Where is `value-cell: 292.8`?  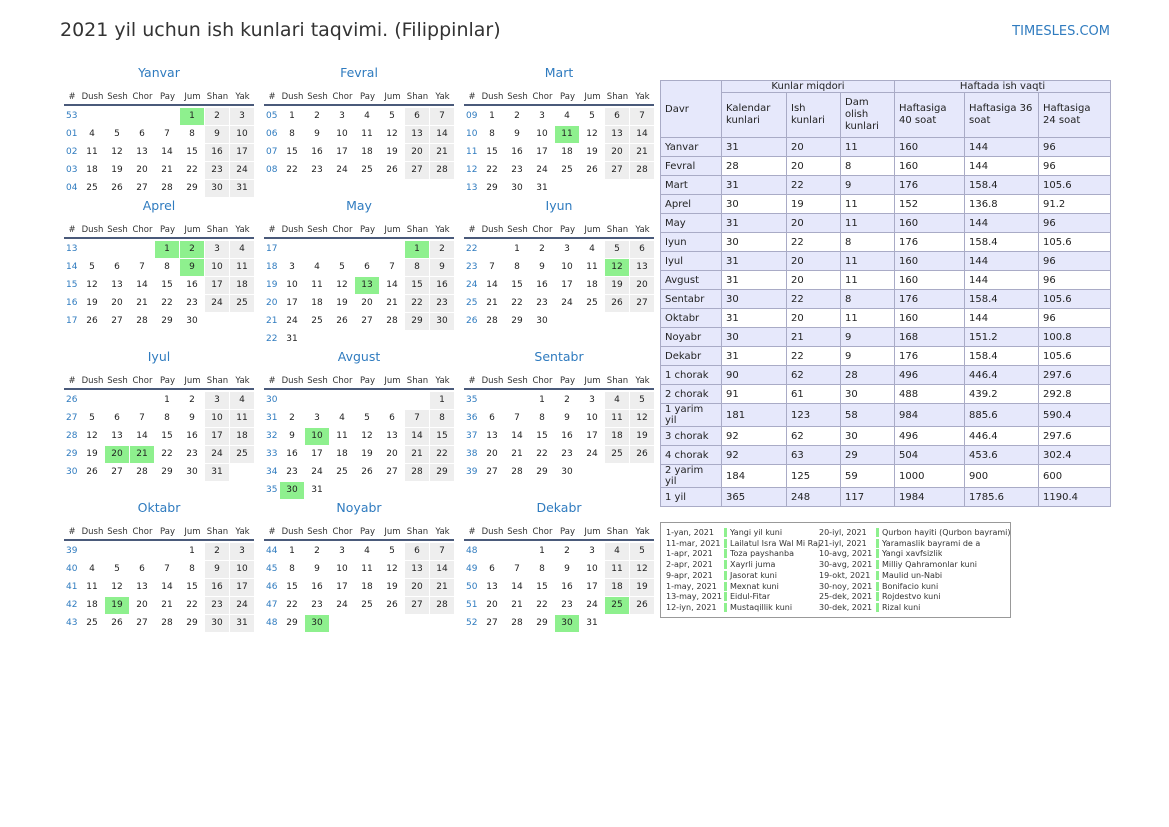
value-cell: 292.8 is located at coordinates (1074, 394).